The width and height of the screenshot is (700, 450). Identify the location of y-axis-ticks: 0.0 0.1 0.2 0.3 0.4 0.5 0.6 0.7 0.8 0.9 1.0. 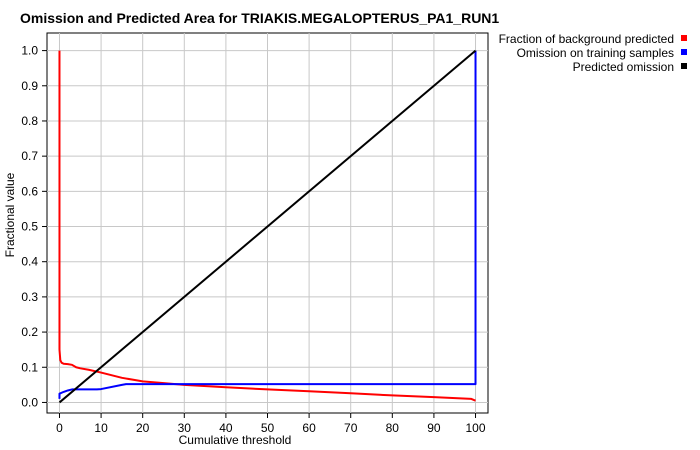
(34, 226).